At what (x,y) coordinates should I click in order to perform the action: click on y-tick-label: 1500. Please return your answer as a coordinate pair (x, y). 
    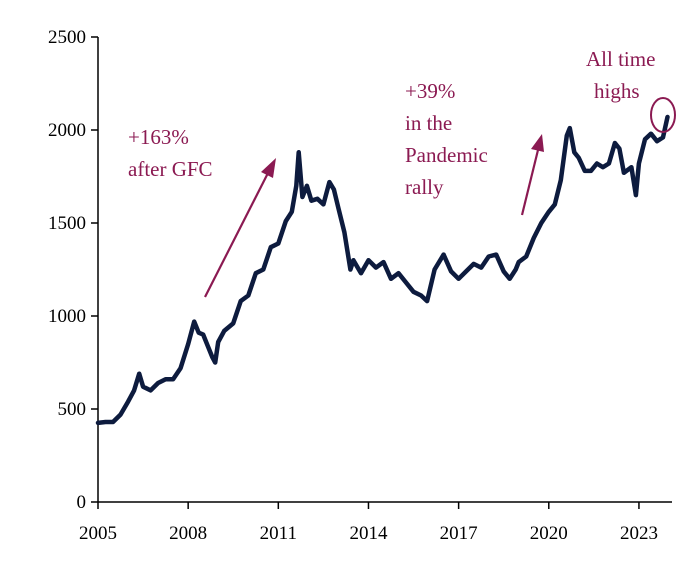
    Looking at the image, I should click on (67, 223).